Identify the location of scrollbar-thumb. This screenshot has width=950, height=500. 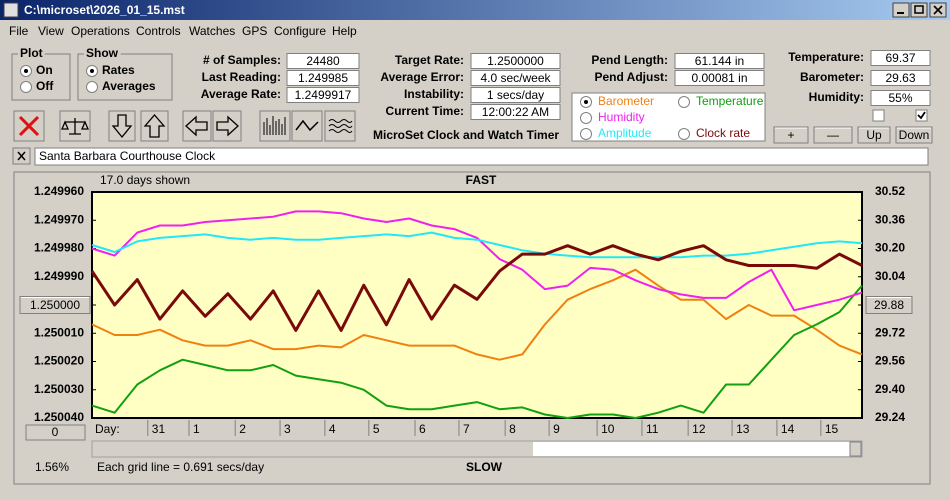
(855, 449).